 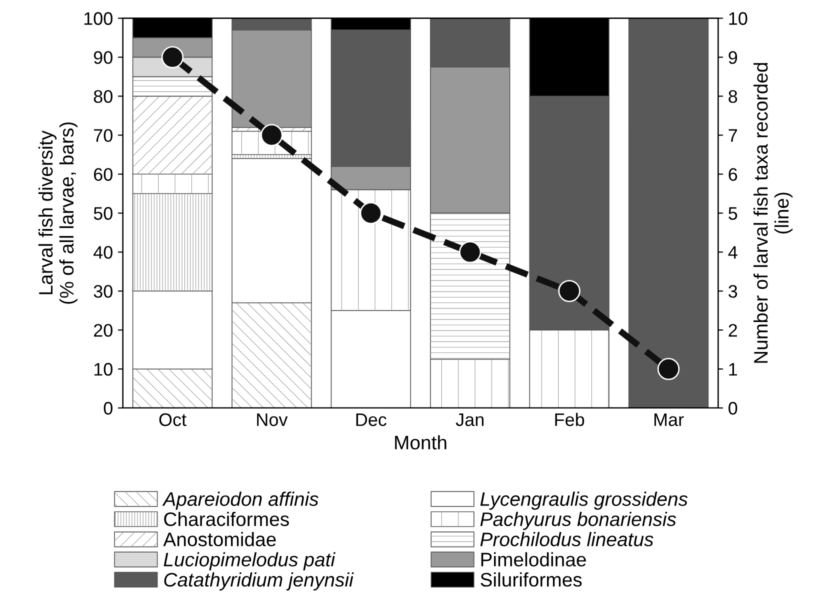 What do you see at coordinates (584, 501) in the screenshot?
I see `legend-label: Lycengraulis grossidens` at bounding box center [584, 501].